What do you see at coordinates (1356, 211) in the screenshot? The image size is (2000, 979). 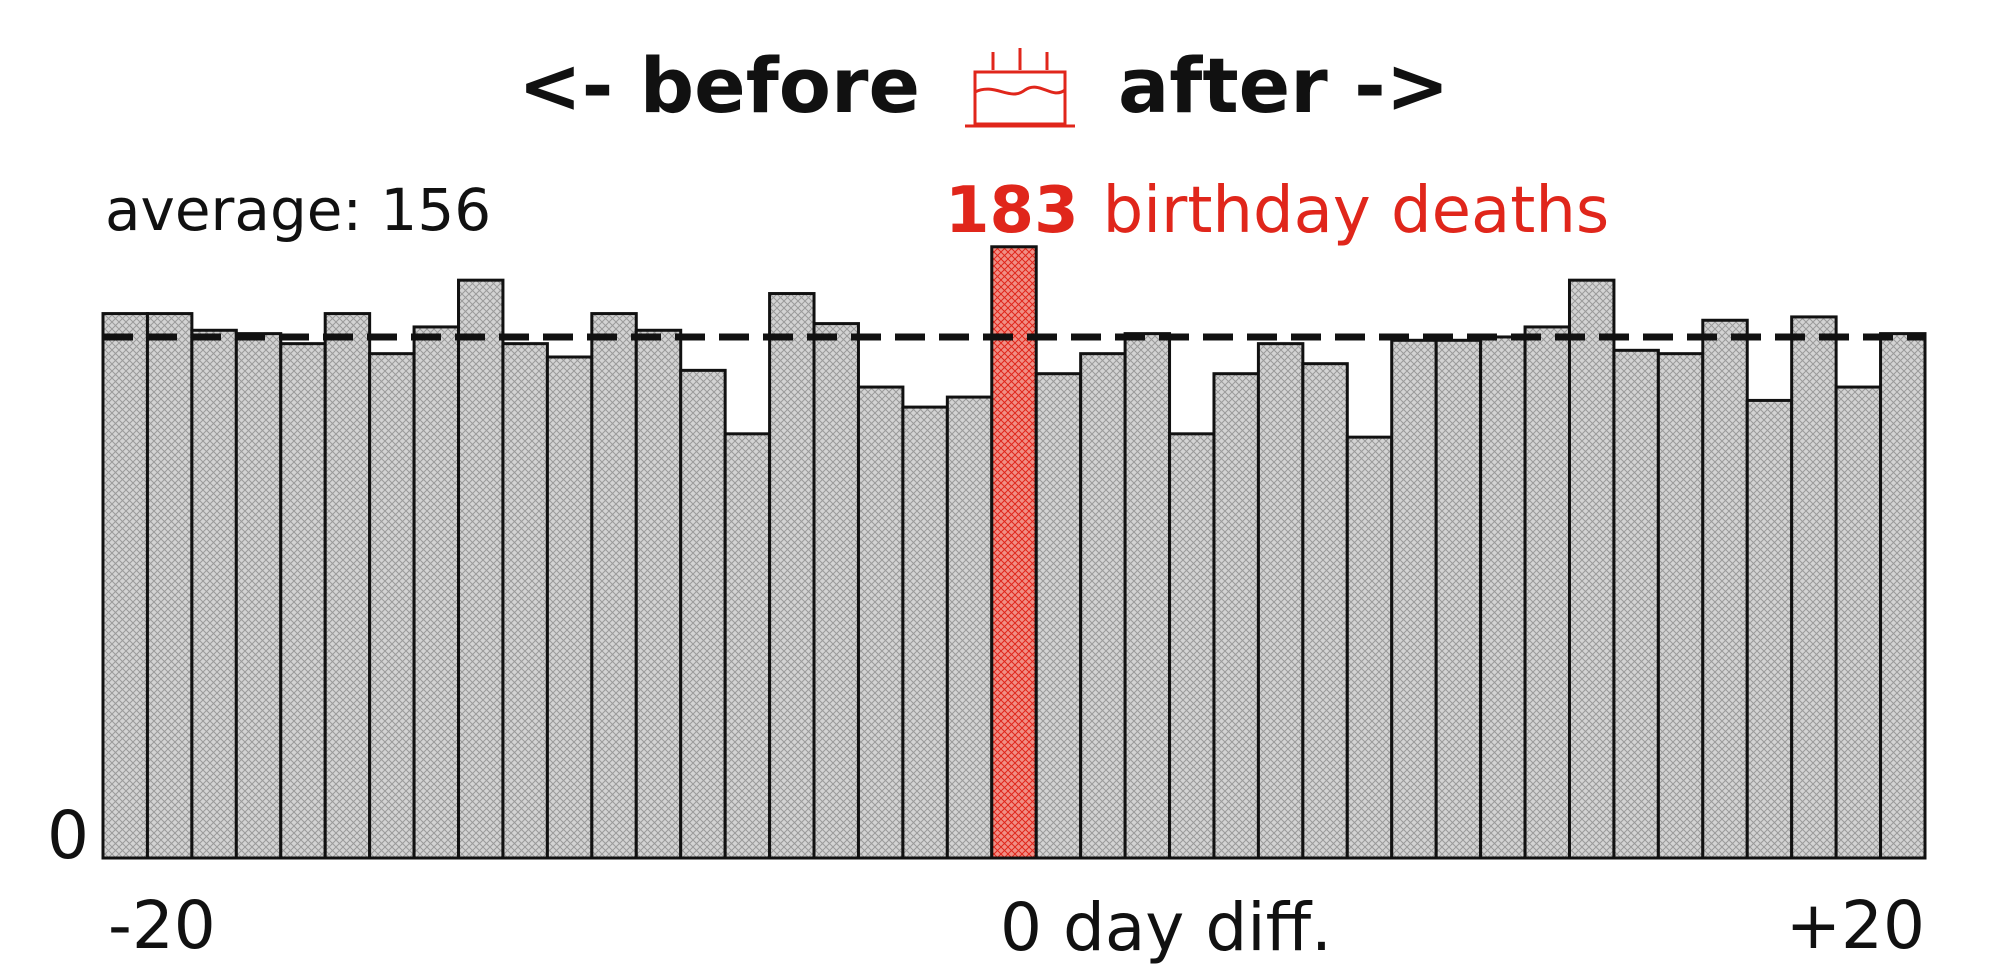 I see `highlight-text: birthday deaths` at bounding box center [1356, 211].